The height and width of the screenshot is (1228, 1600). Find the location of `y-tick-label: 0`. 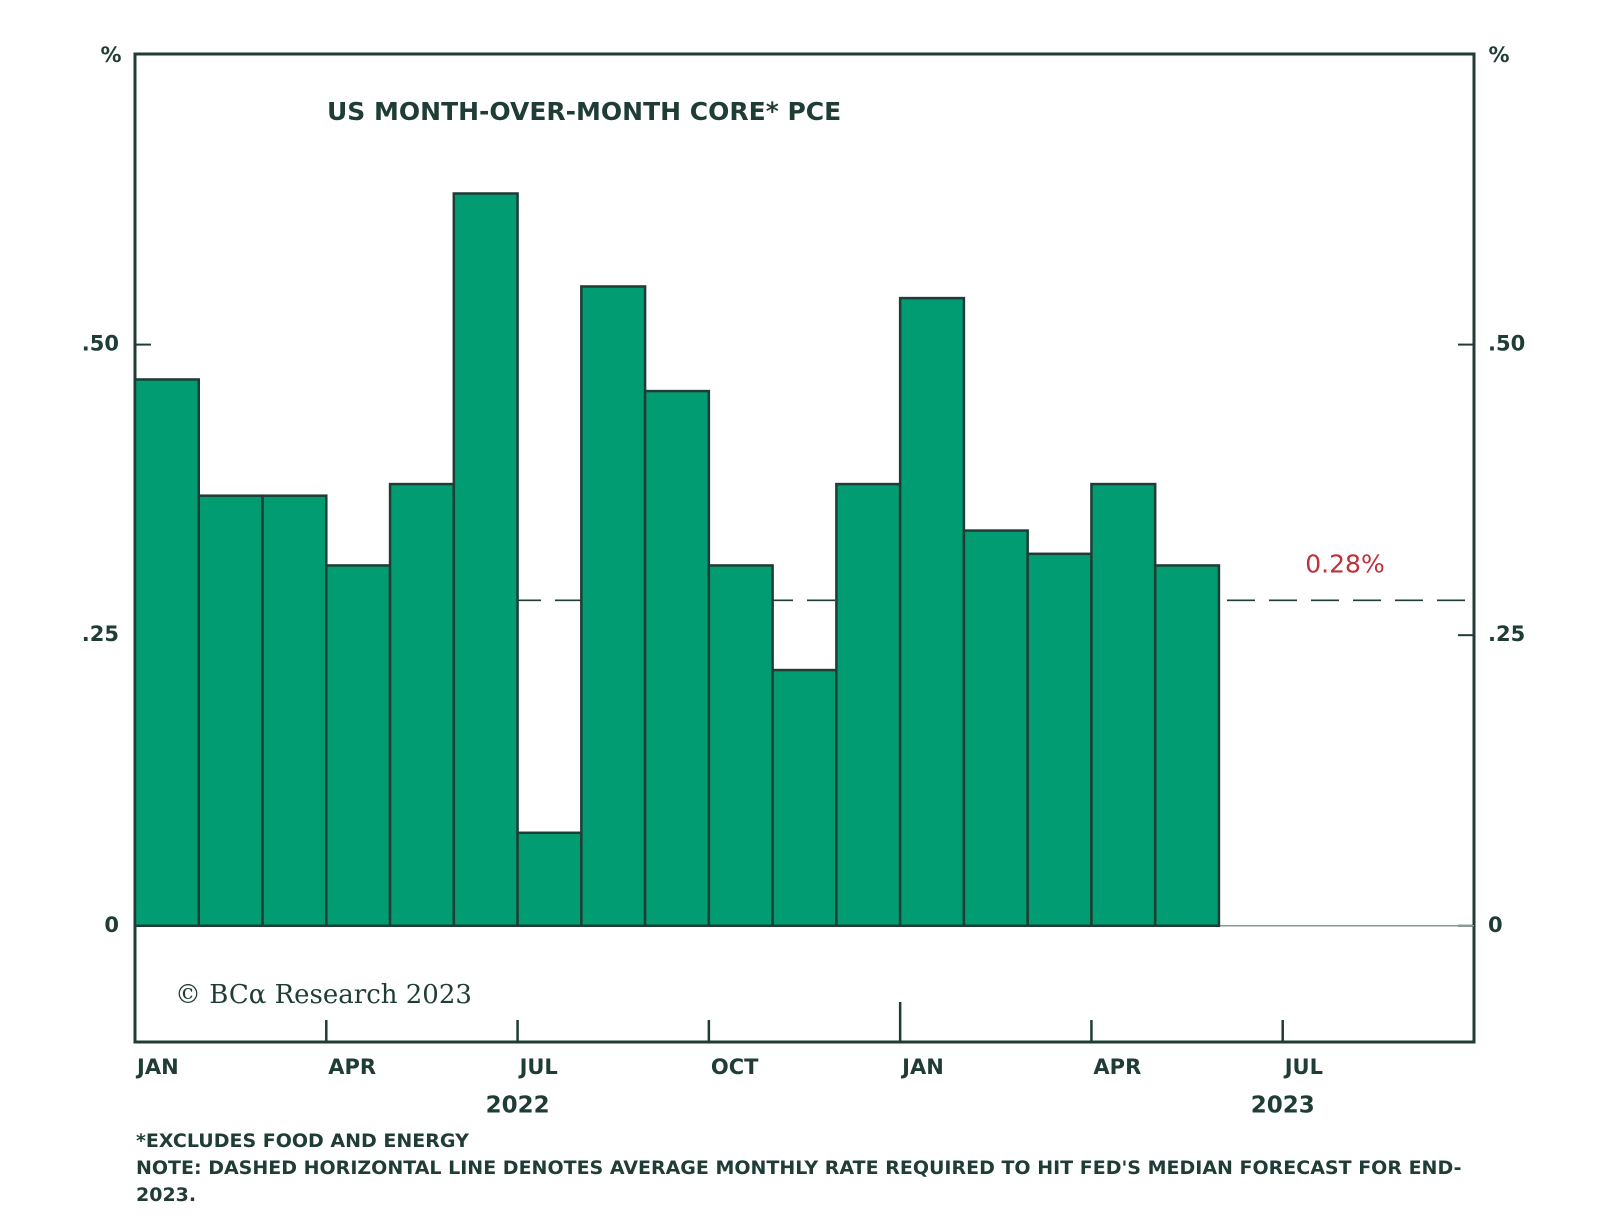

y-tick-label: 0 is located at coordinates (111, 925).